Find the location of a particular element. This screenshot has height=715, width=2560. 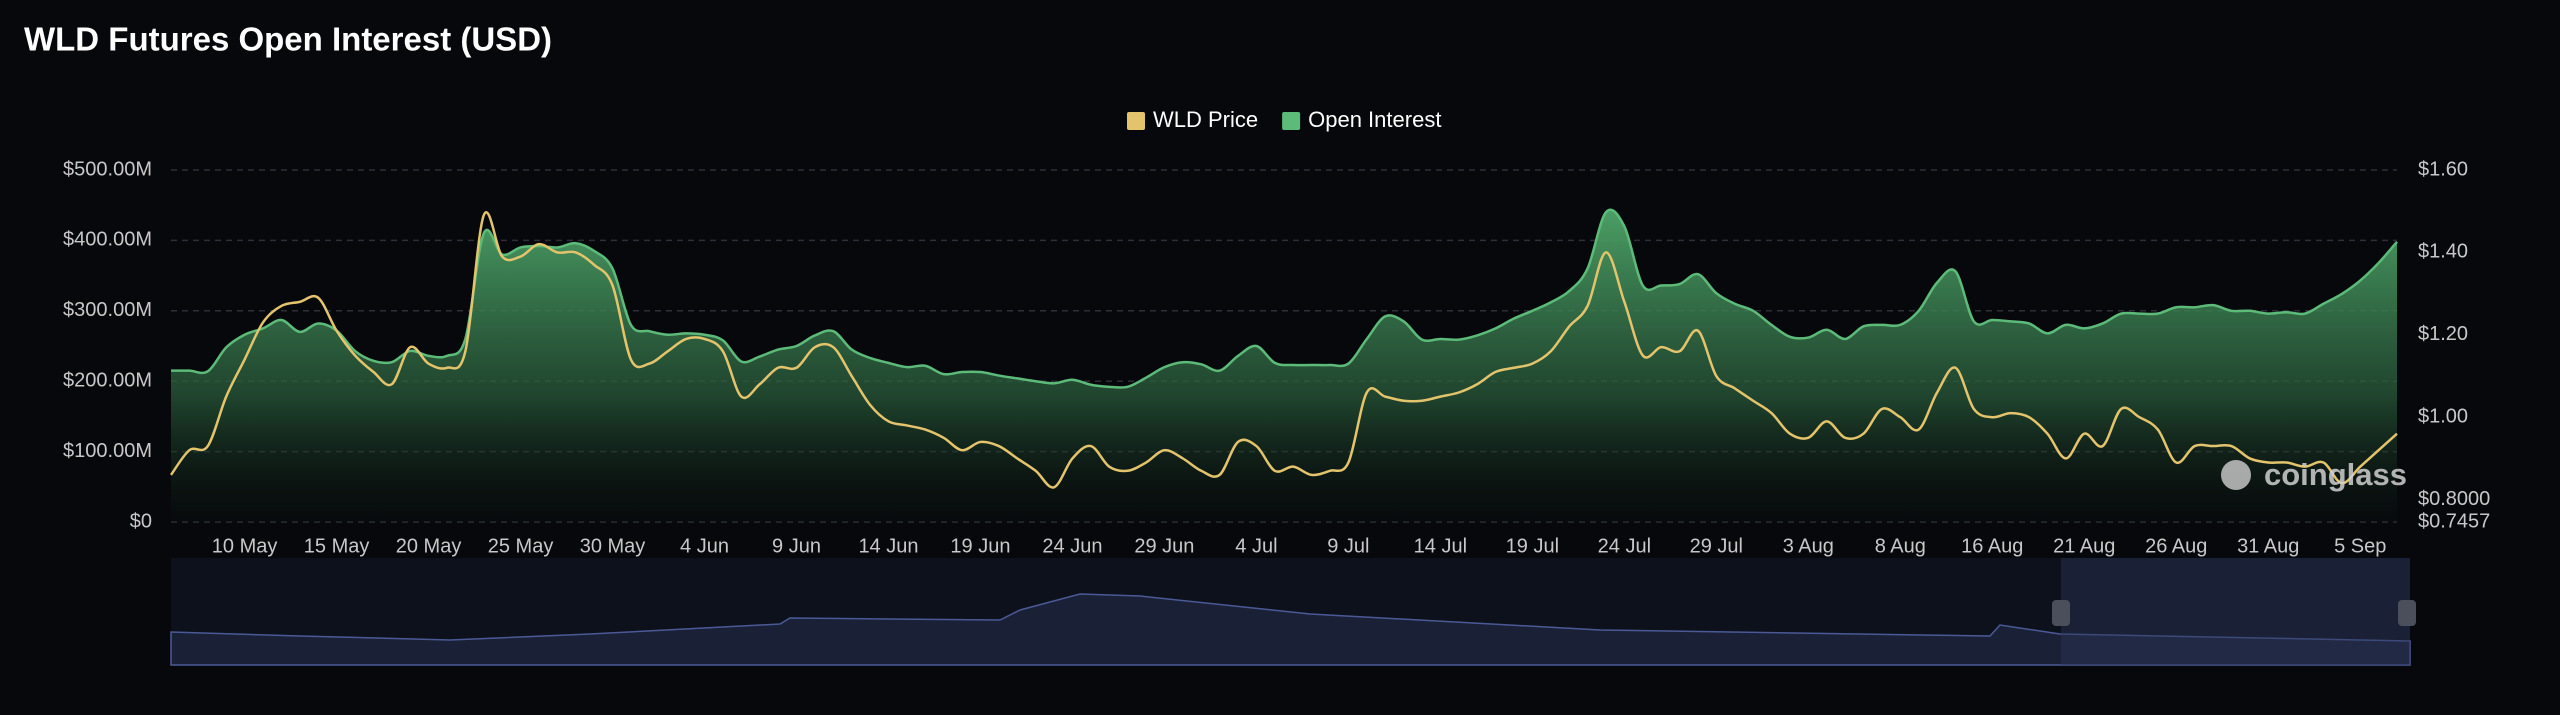

x-tick-label: 5 Sep is located at coordinates (2360, 546).